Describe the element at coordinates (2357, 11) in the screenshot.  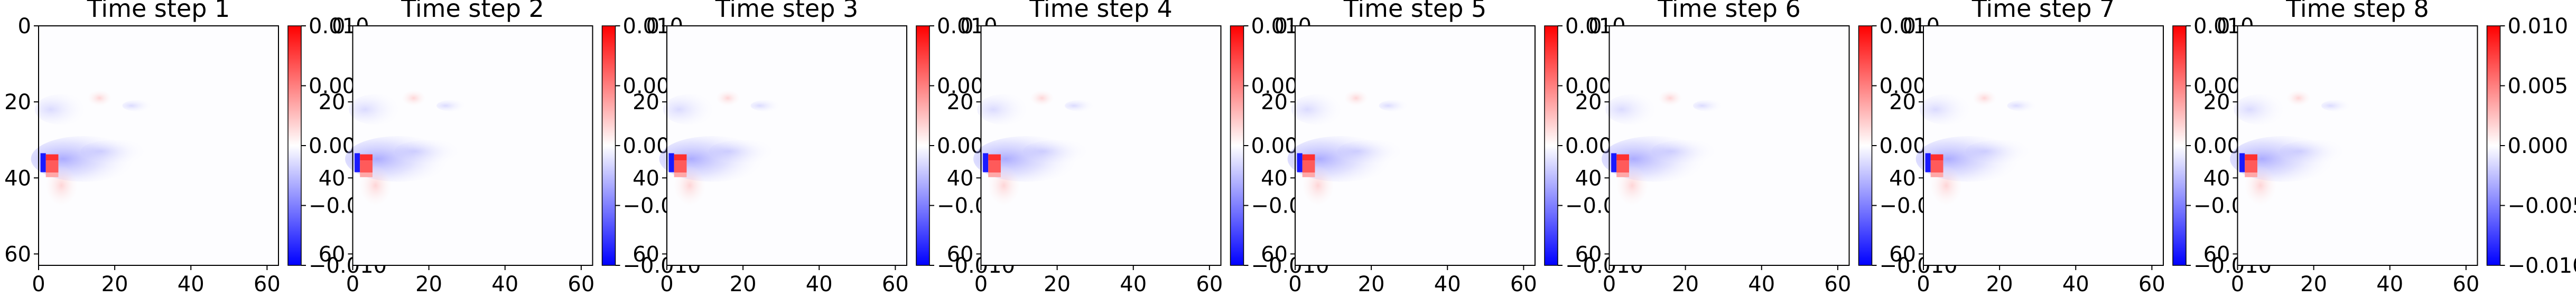
I see `panel-title: Time step 8` at that location.